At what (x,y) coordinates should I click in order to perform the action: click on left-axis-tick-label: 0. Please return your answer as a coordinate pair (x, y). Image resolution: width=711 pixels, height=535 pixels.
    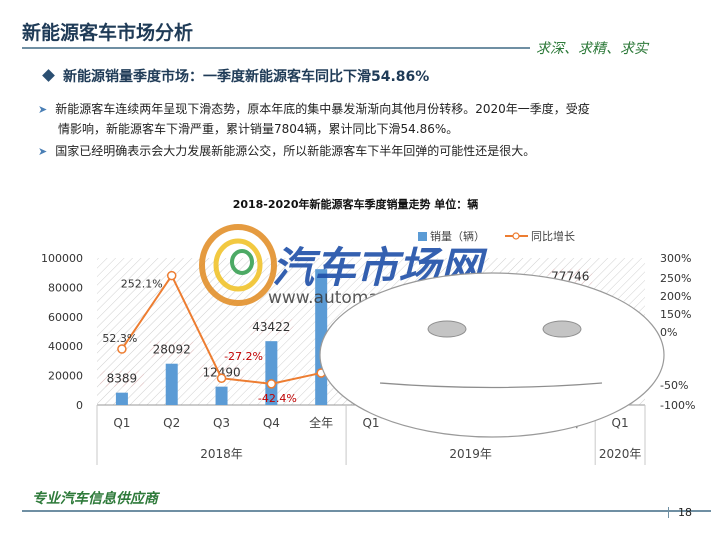
    Looking at the image, I should click on (79, 405).